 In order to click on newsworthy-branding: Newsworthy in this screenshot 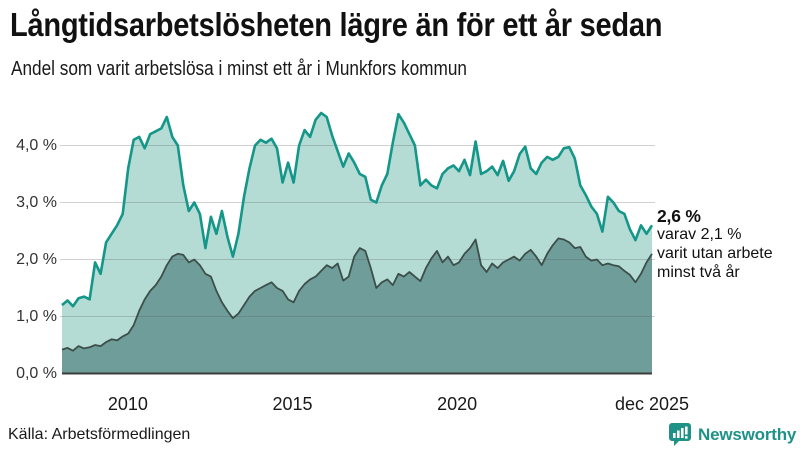, I will do `click(732, 434)`.